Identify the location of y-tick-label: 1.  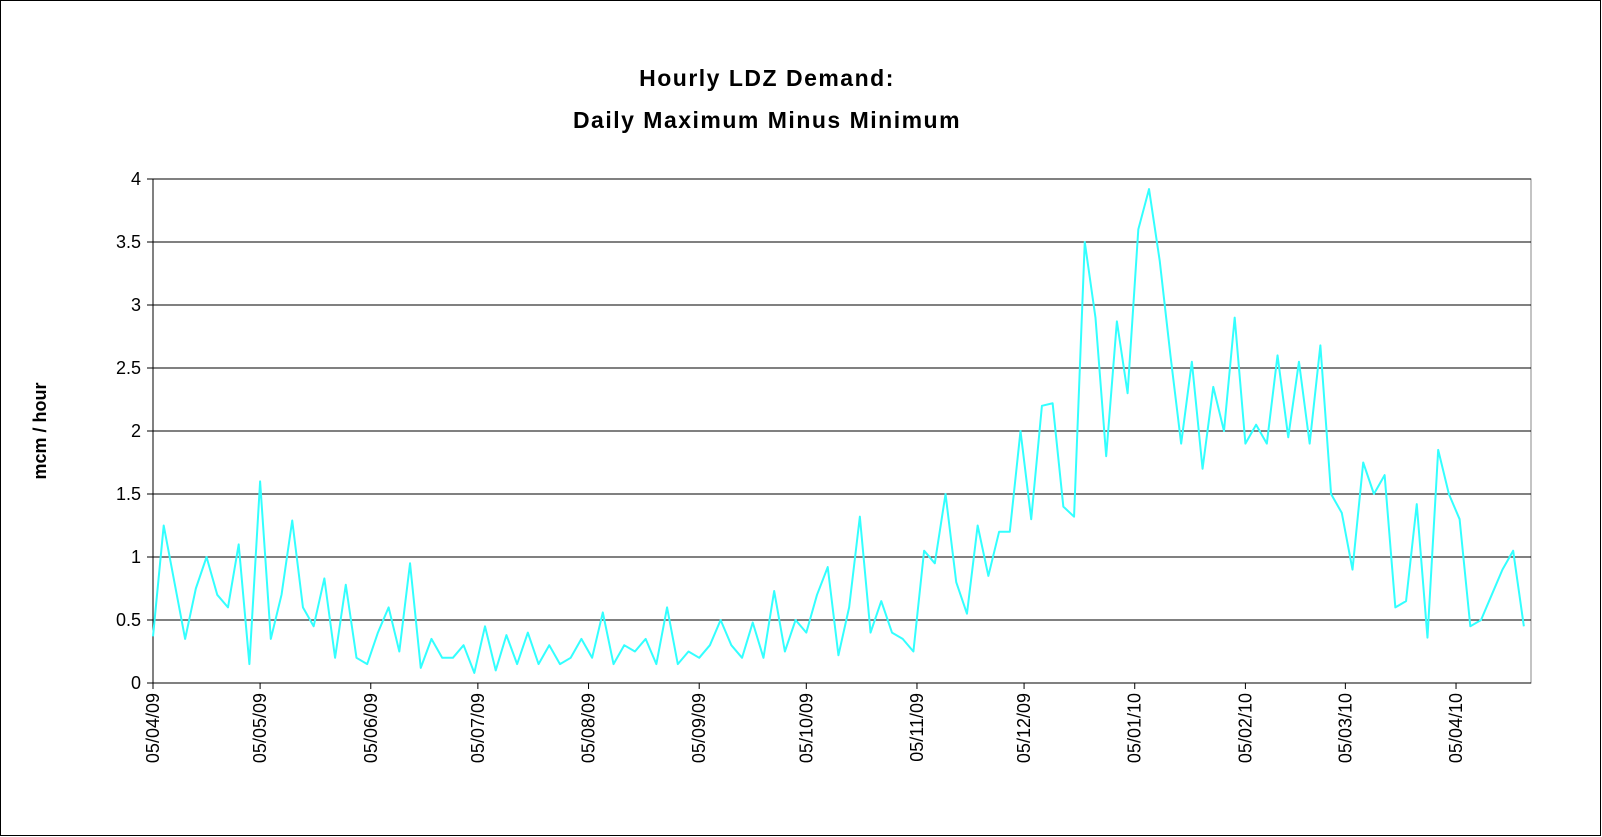
(136, 557).